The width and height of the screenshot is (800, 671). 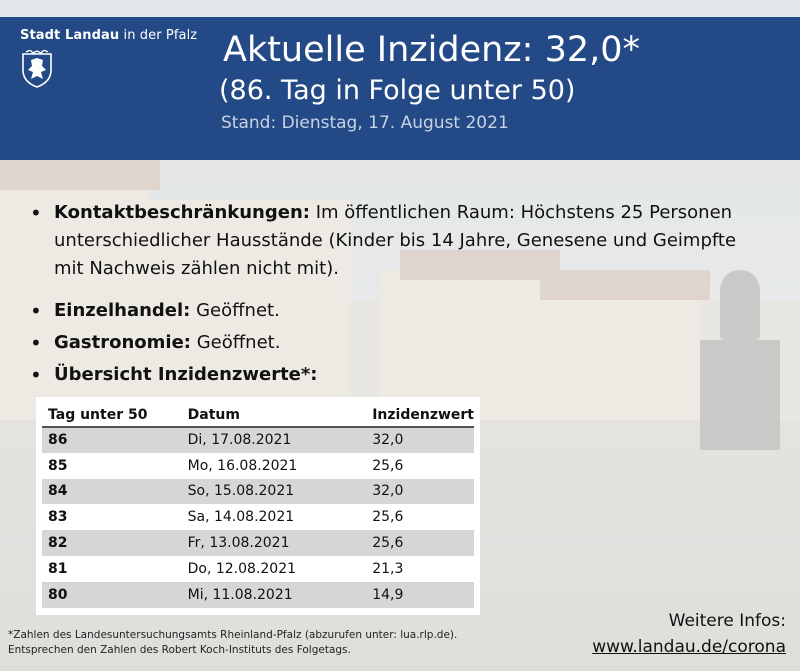 I want to click on table-row: 85 Mo, 16.08.2021 25,6, so click(x=258, y=466).